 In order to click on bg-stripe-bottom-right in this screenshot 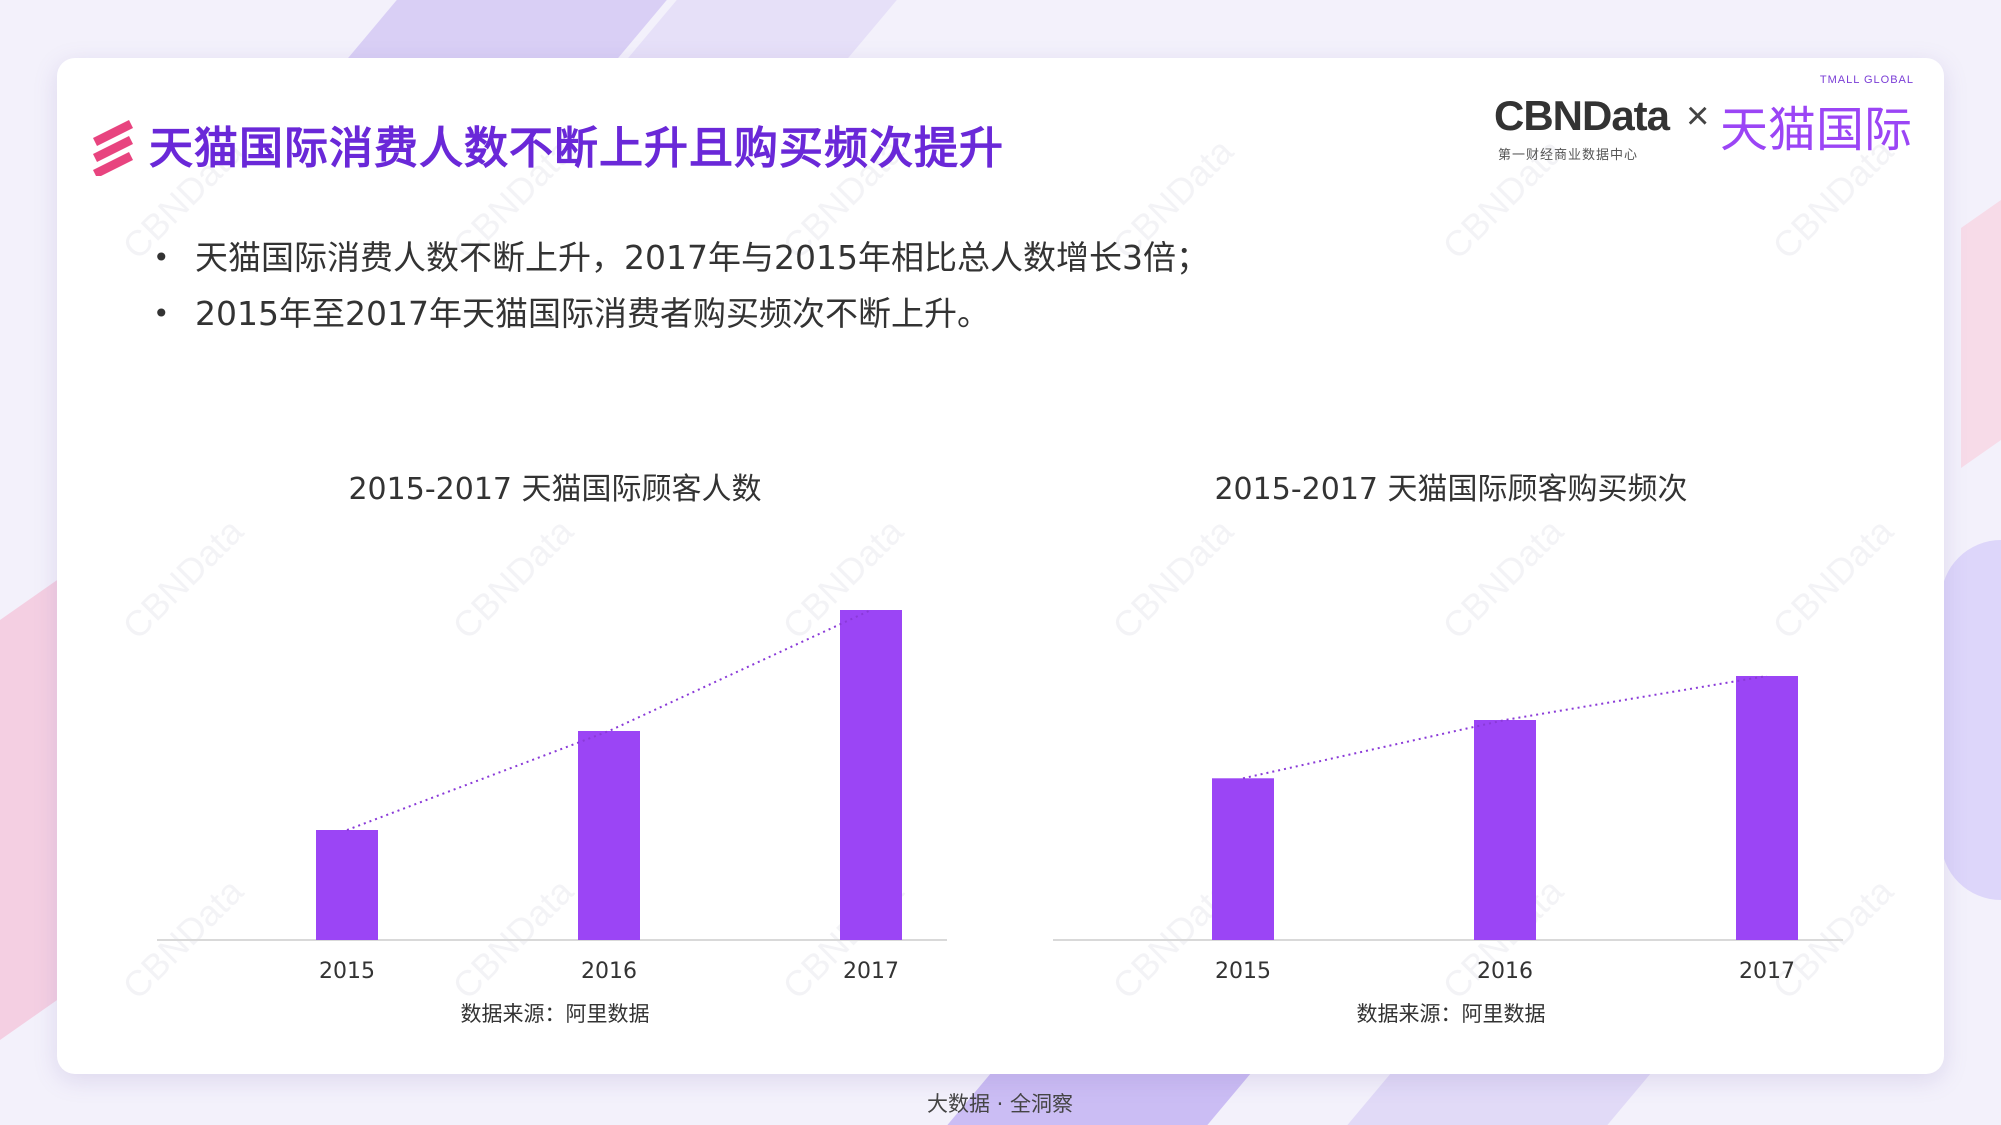, I will do `click(1490, 1097)`.